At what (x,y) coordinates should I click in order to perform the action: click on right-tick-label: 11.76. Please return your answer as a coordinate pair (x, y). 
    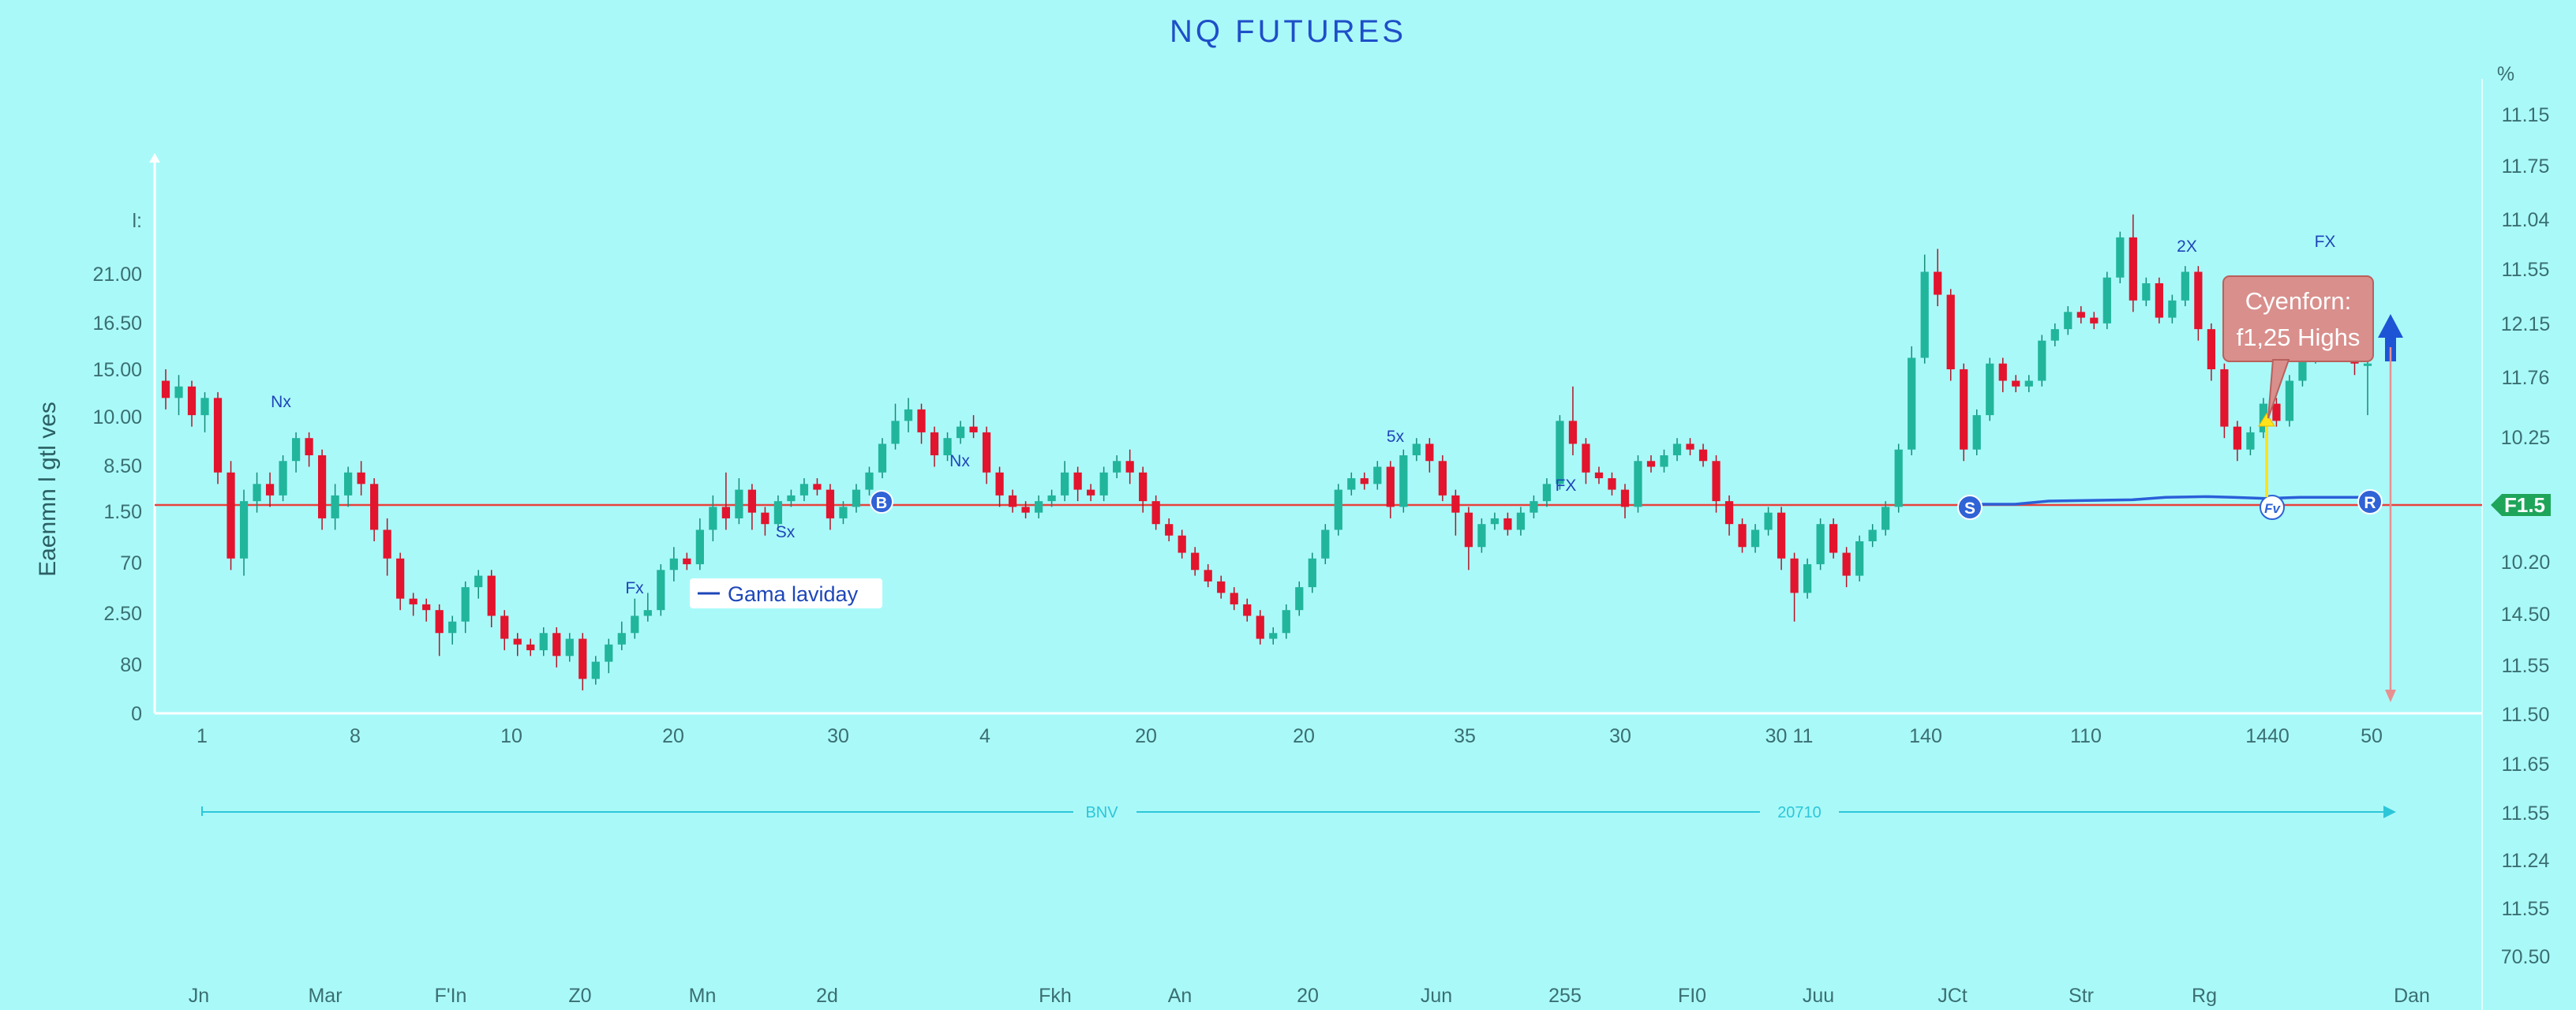
    Looking at the image, I should click on (2526, 378).